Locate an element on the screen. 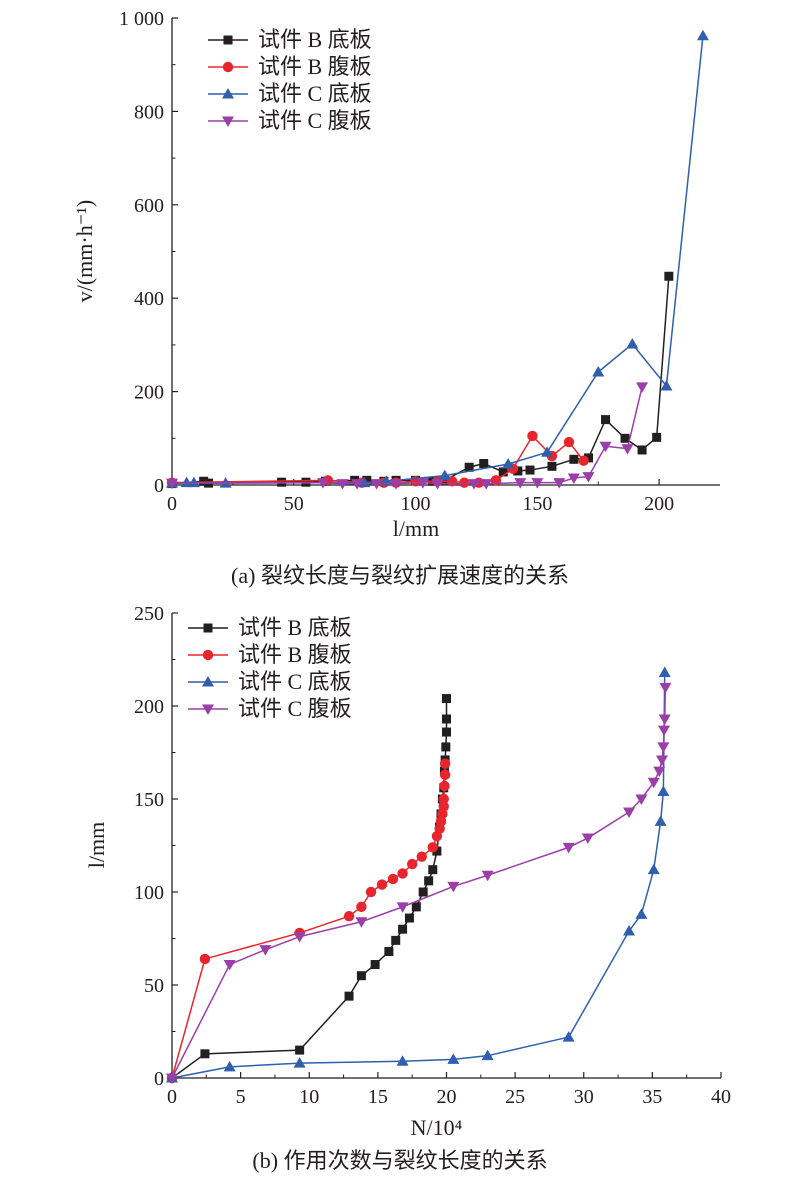 The image size is (800, 1186). y-axis-label: v/(mm·h⁻¹) is located at coordinates (84, 251).